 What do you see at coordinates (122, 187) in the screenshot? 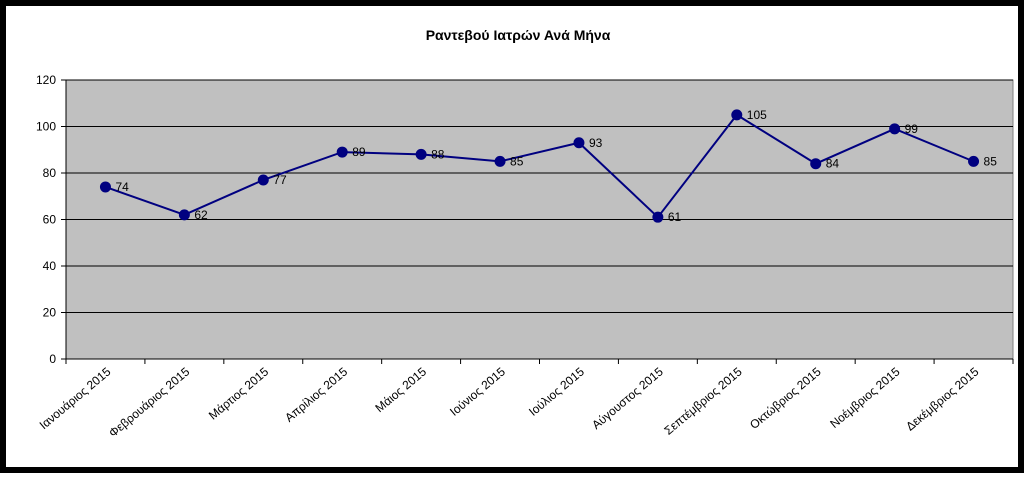
I see `data-label: 74` at bounding box center [122, 187].